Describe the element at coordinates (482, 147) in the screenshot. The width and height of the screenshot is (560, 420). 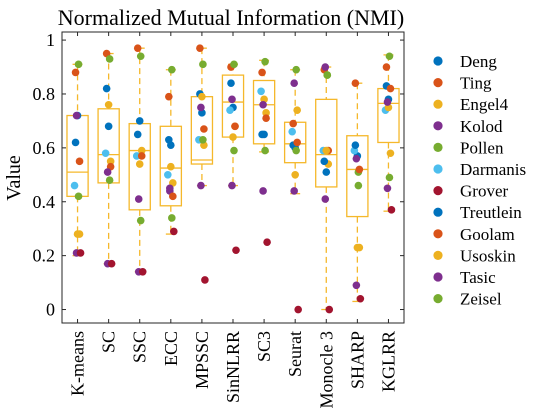
I see `legend-label: Pollen` at that location.